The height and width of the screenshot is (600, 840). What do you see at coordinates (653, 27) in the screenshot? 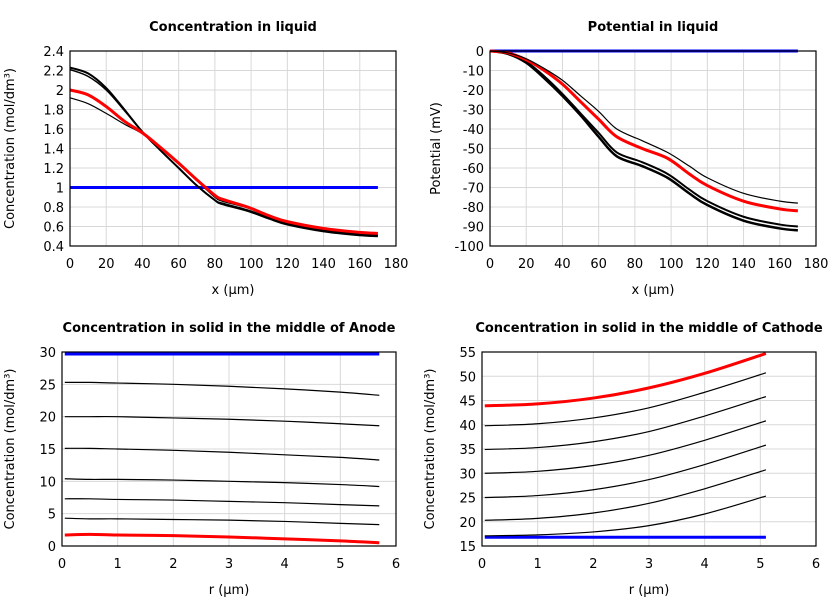
I see `subplot-title: Potential in liquid` at bounding box center [653, 27].